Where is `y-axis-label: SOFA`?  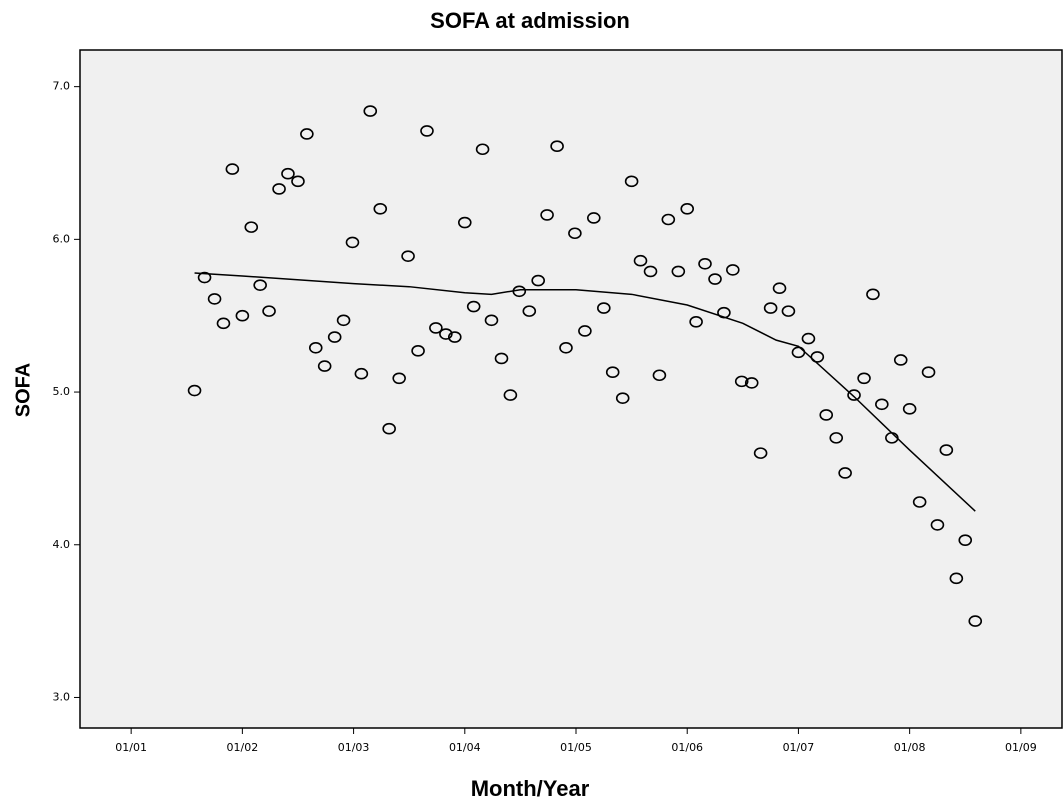
y-axis-label: SOFA is located at coordinates (23, 390).